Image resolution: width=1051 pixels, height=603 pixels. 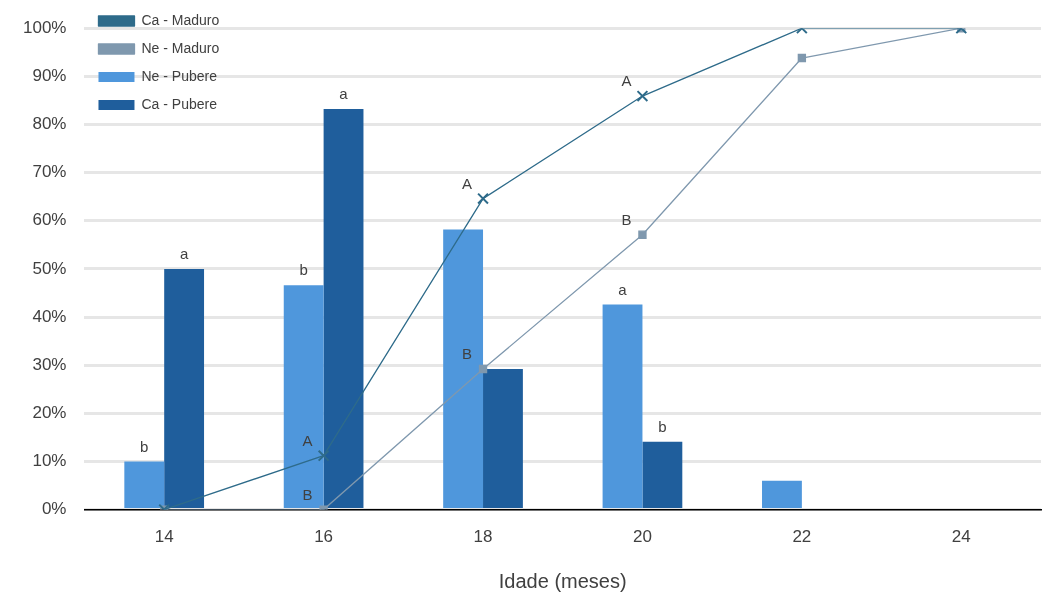 I want to click on x-tick-label: 24, so click(x=961, y=537).